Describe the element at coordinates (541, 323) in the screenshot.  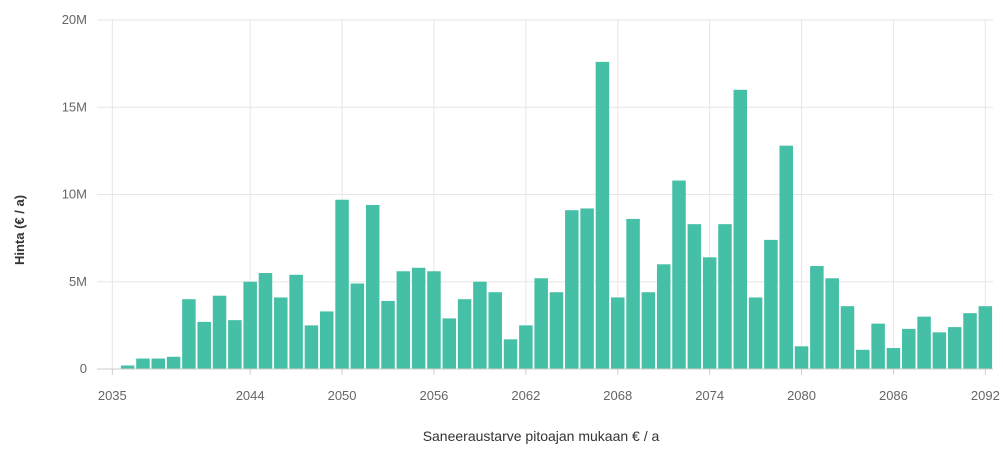
I see `bar-2063` at that location.